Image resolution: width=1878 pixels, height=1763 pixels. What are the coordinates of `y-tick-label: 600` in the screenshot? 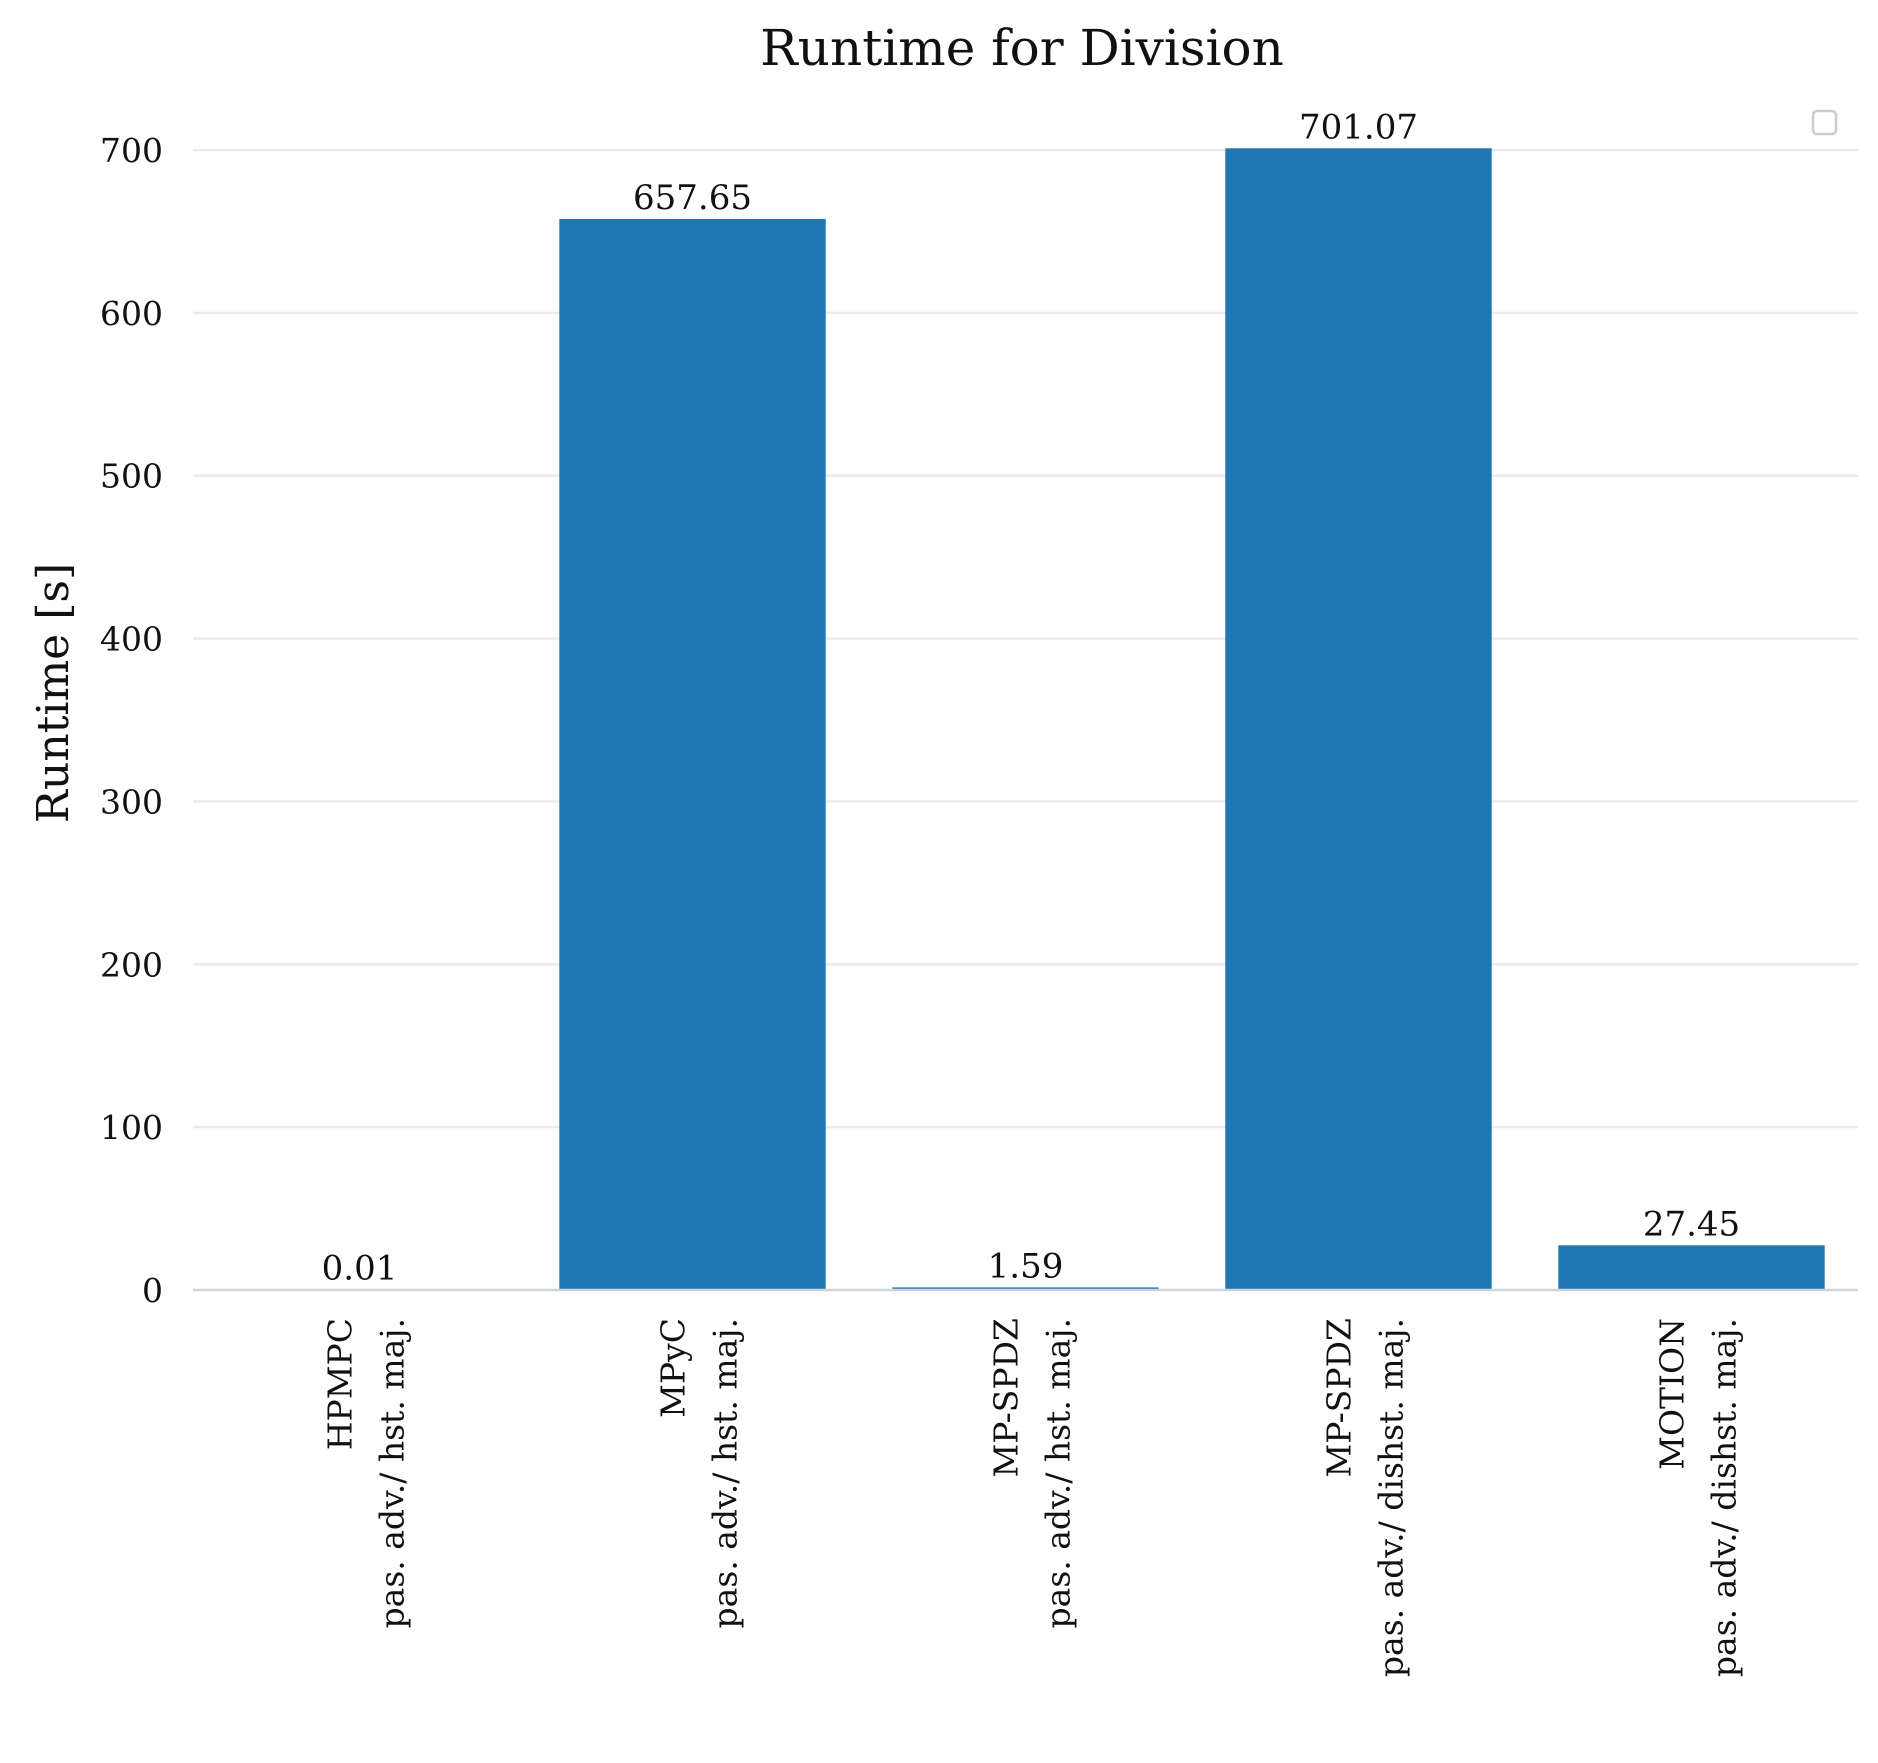 It's located at (131, 313).